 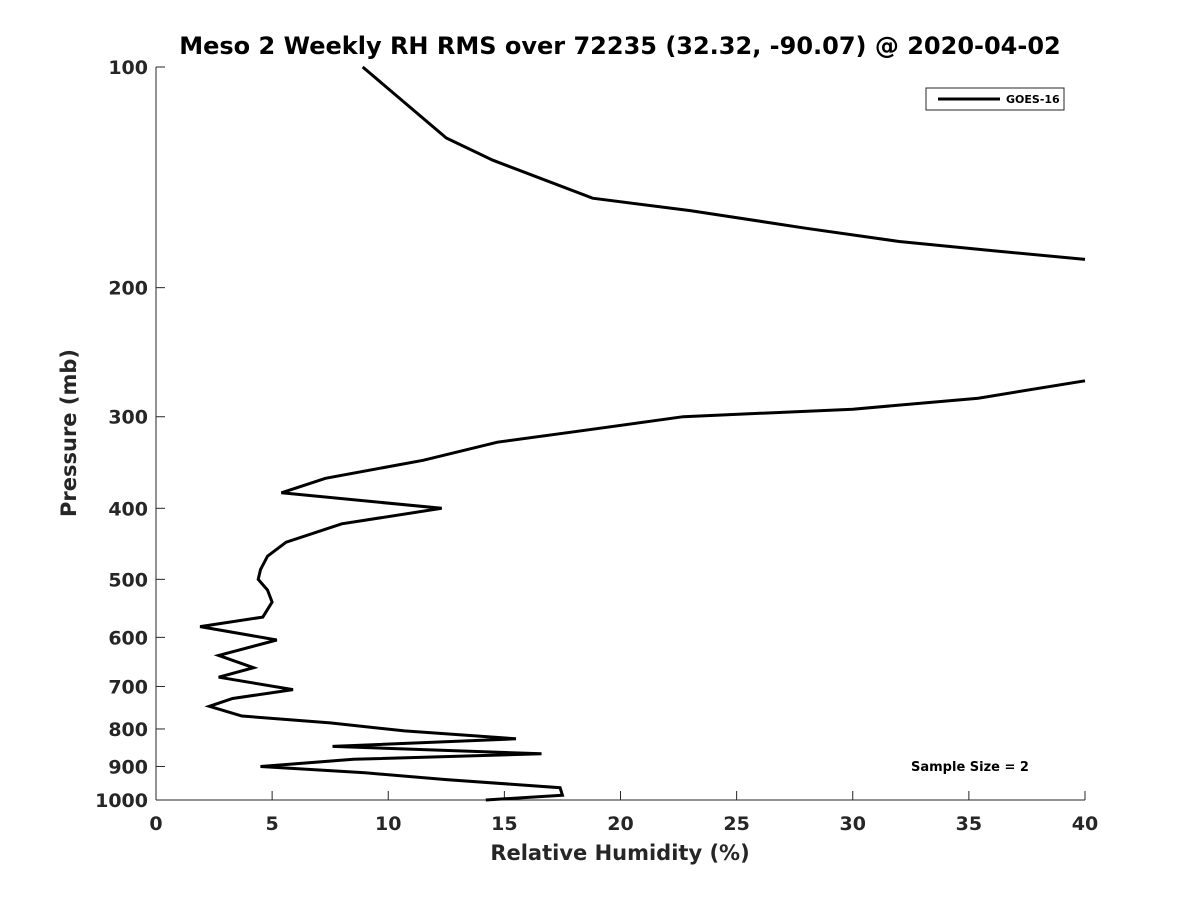 I want to click on y-axis-label: Pressure (mb), so click(x=69, y=433).